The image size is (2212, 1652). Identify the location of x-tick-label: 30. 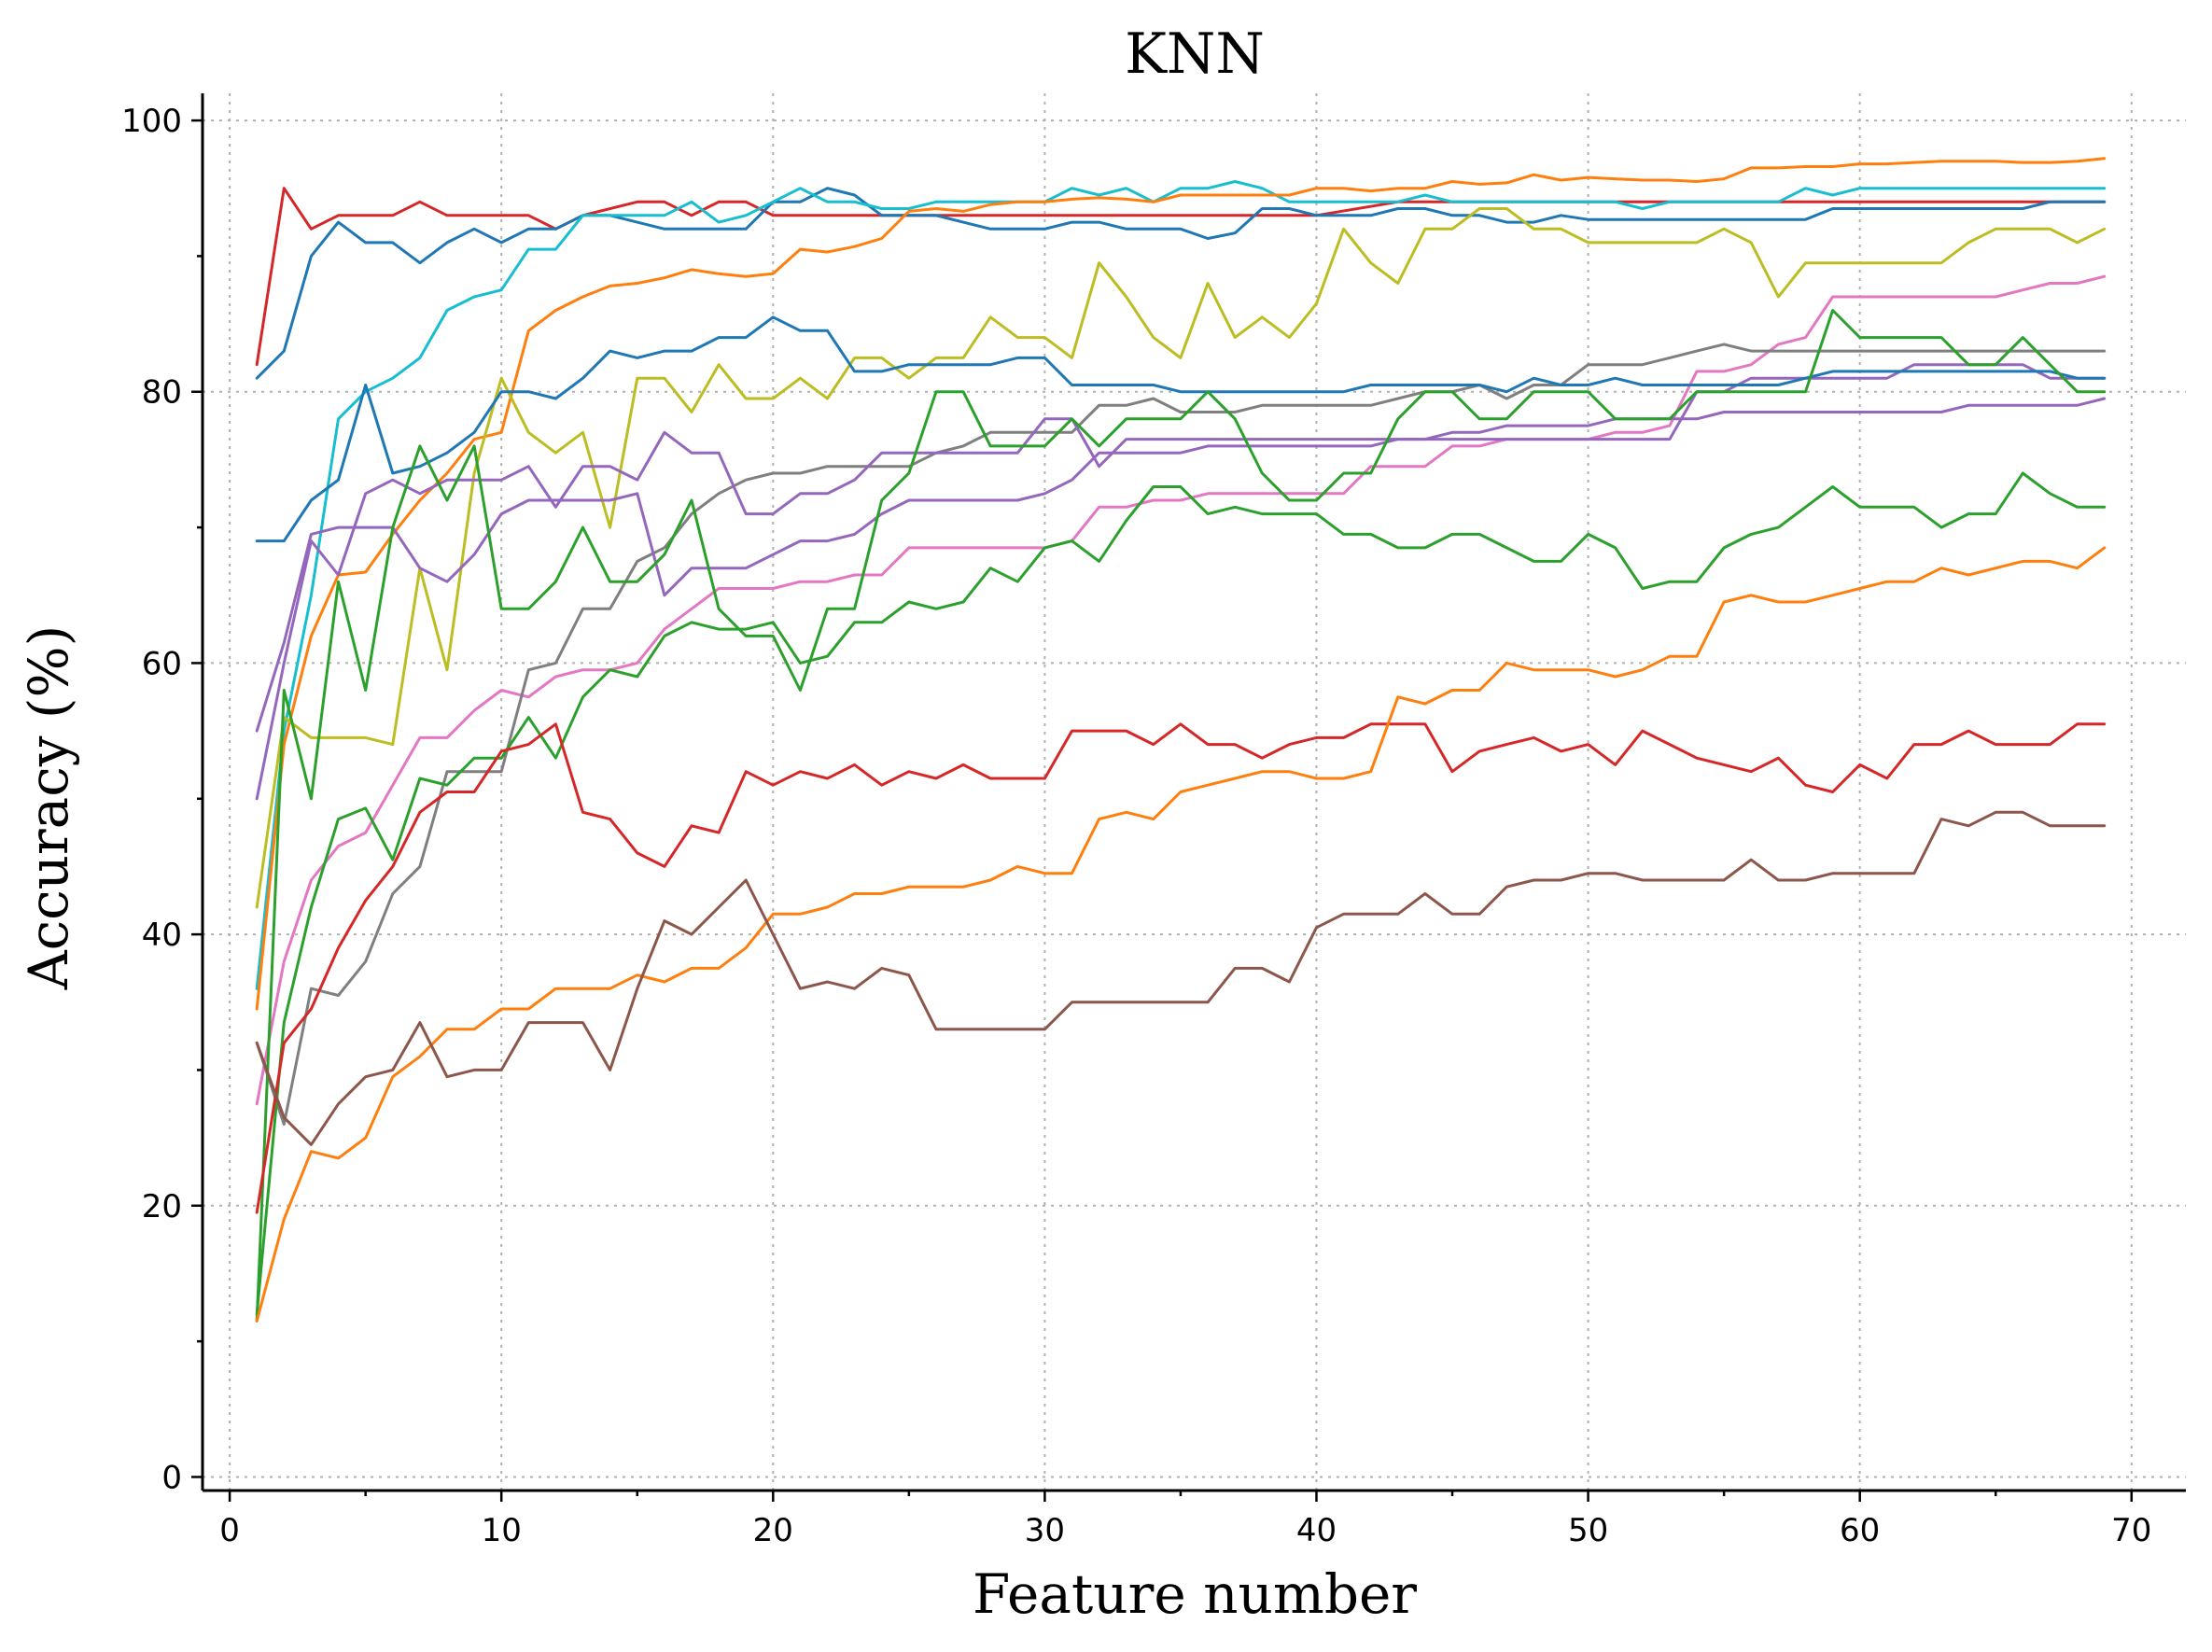
(1045, 1530).